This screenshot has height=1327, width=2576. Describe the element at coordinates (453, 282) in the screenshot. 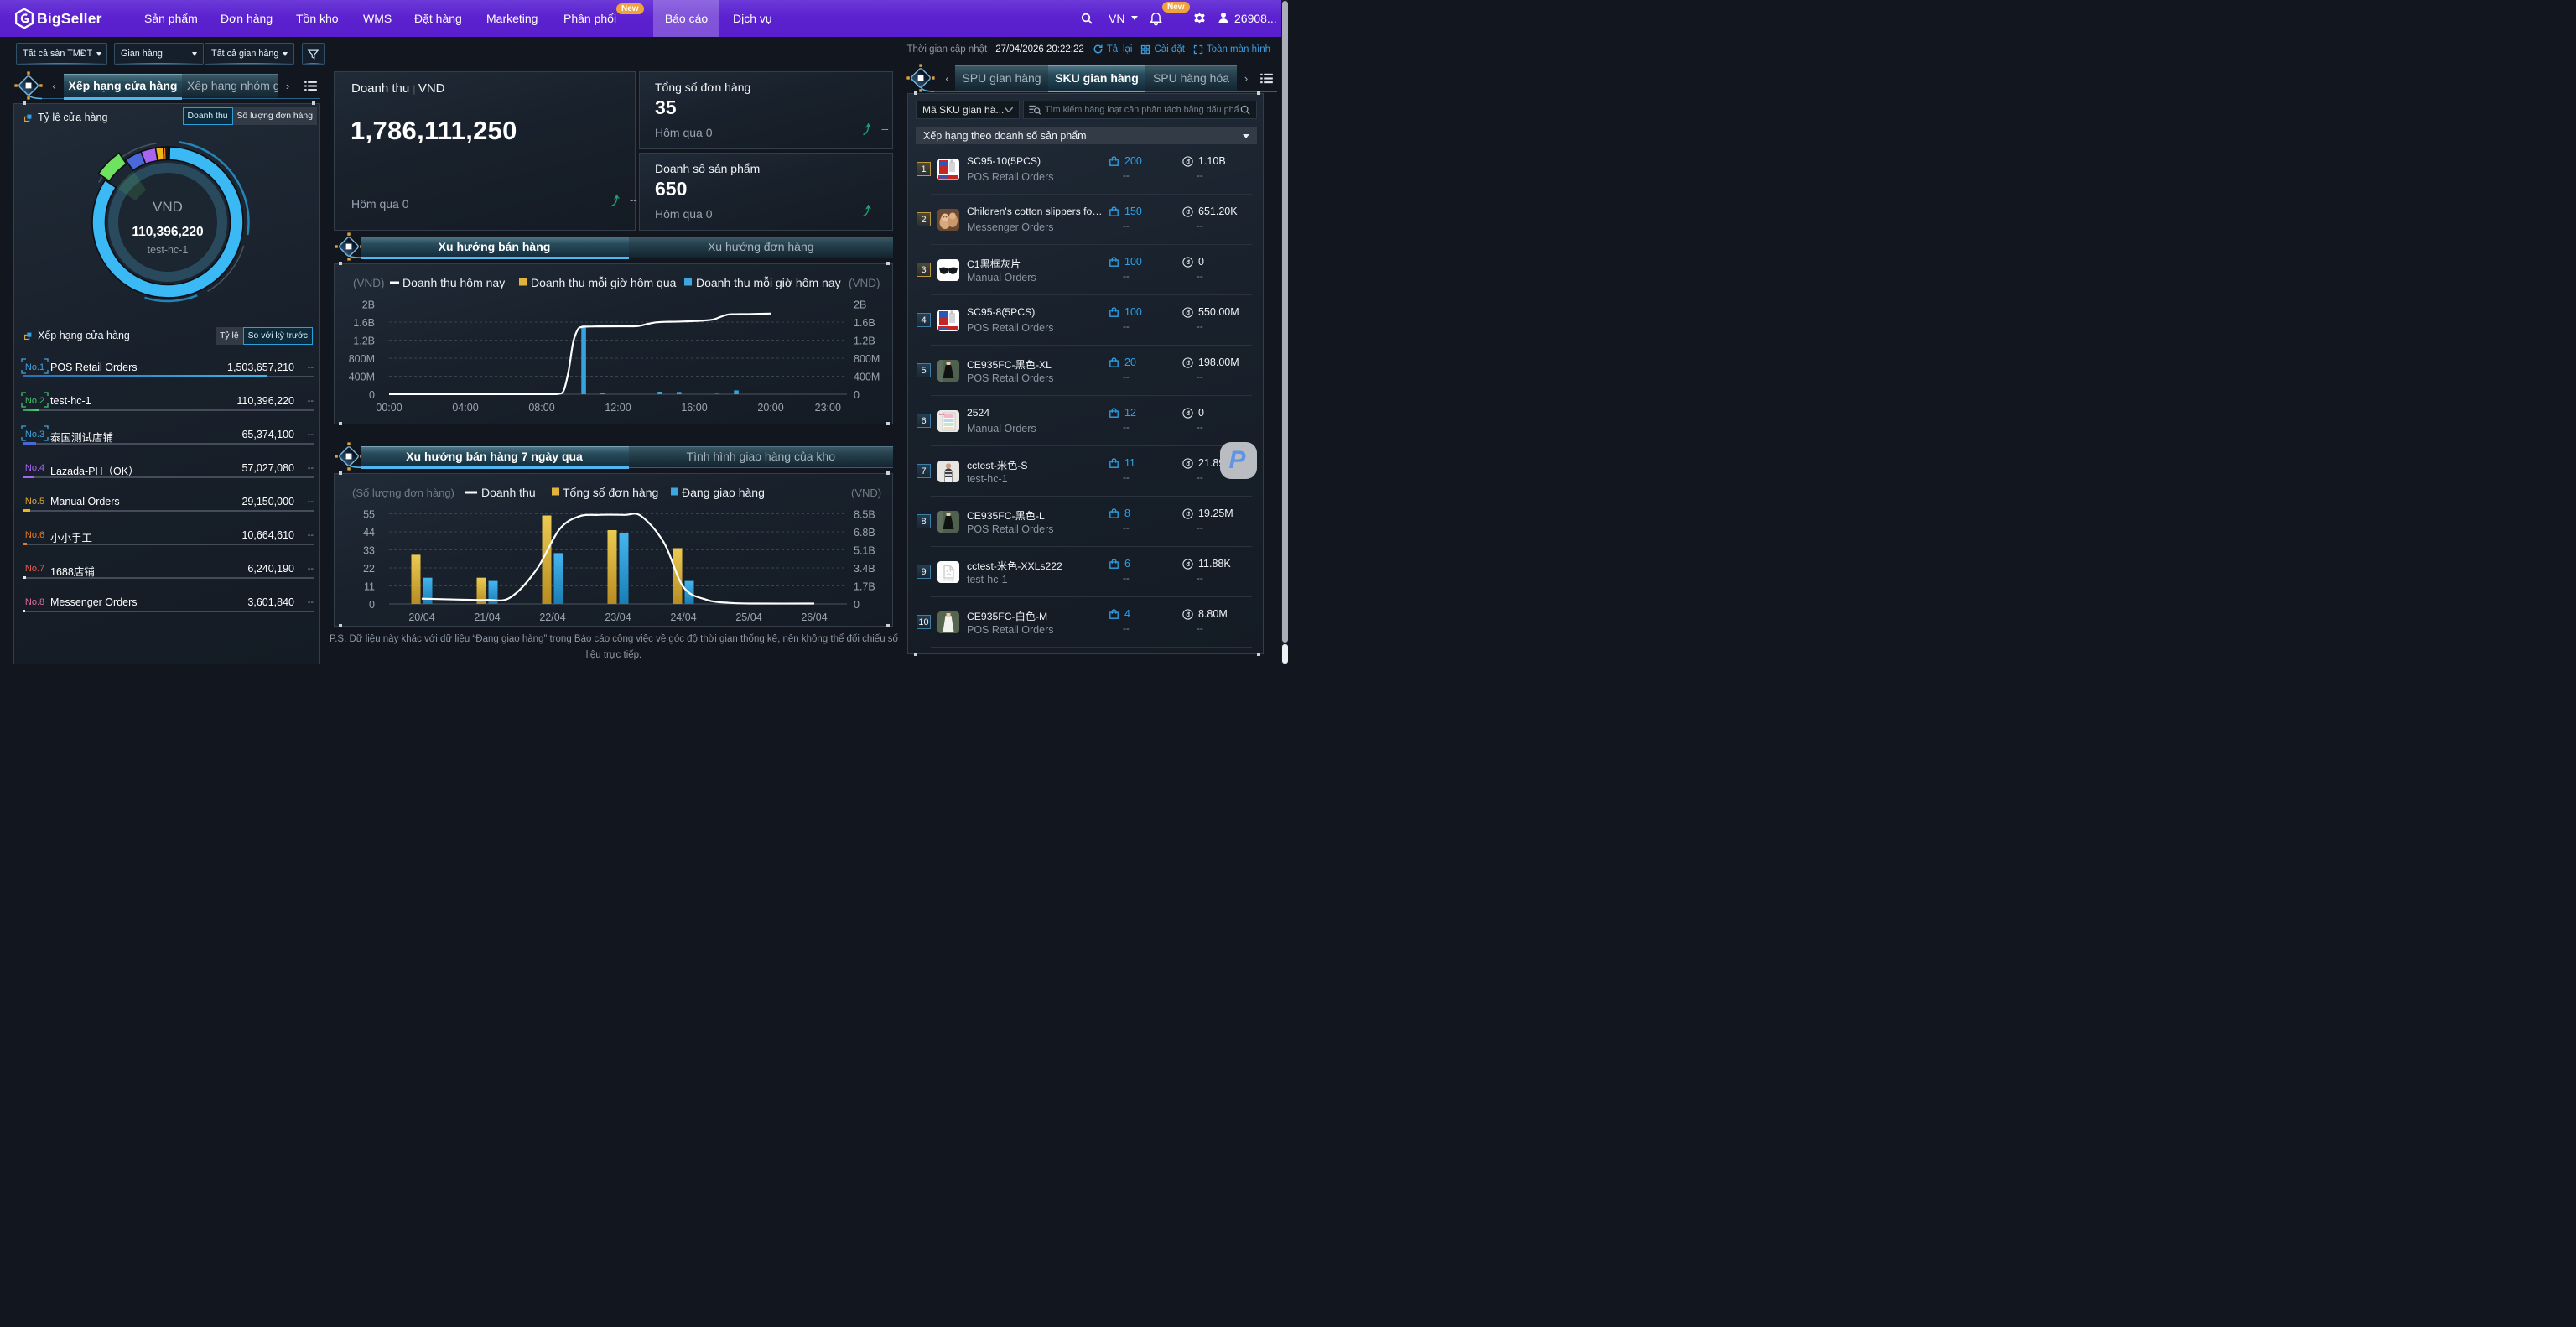

I see `svg-text: Doanh thu hôm nay` at that location.